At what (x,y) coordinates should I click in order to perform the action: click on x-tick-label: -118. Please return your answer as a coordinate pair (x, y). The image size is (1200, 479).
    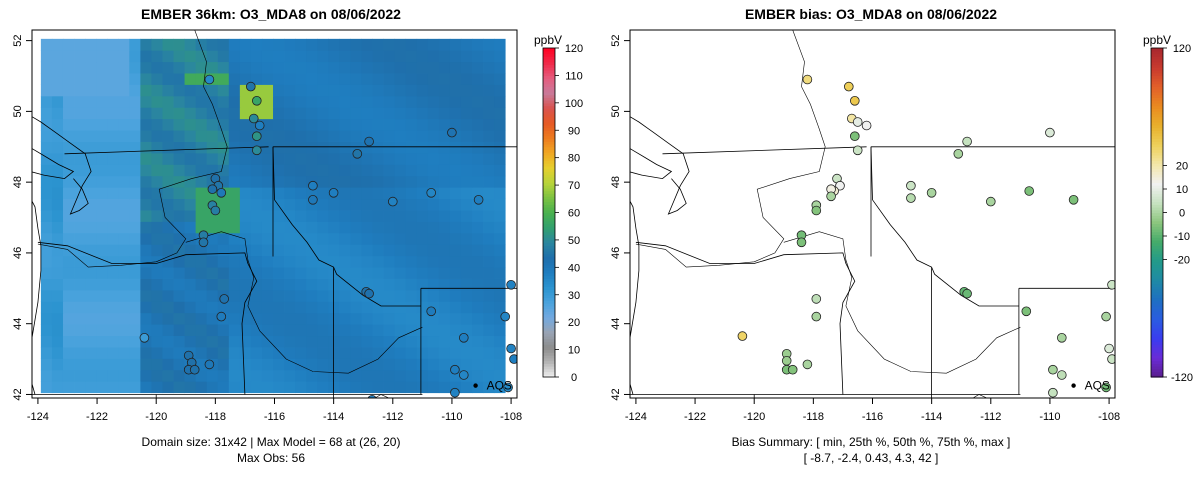
    Looking at the image, I should click on (813, 417).